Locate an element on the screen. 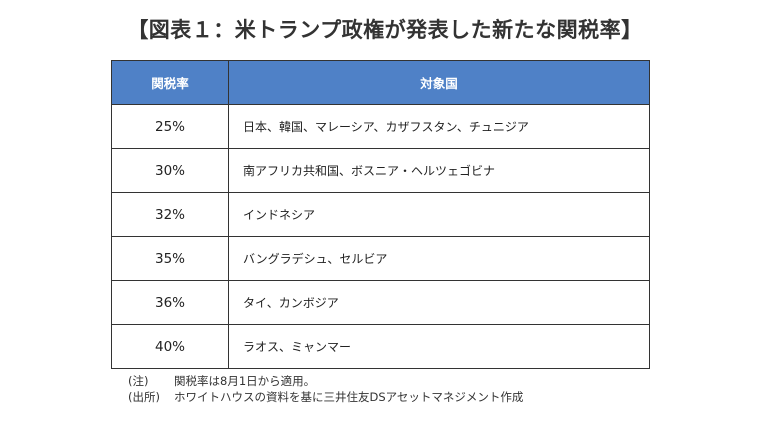  countries-cell: インドネシア is located at coordinates (439, 214).